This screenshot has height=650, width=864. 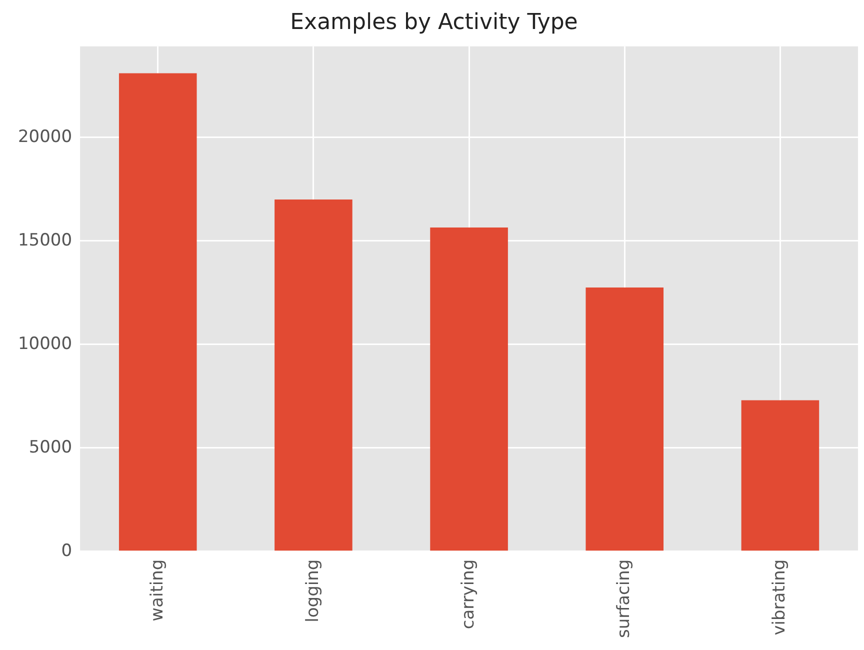 What do you see at coordinates (312, 590) in the screenshot?
I see `x-tick-label: logging` at bounding box center [312, 590].